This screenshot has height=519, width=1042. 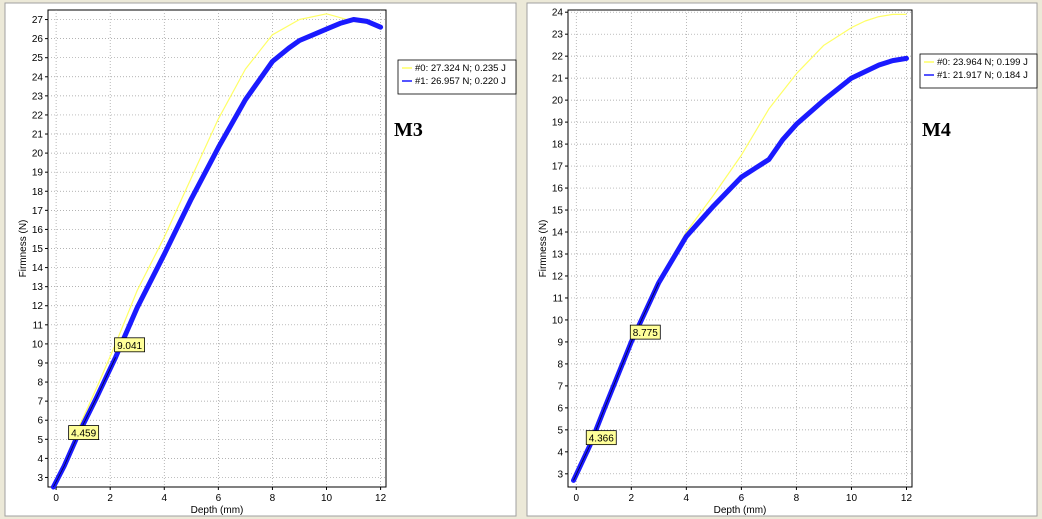 I want to click on series-line-1-core, so click(x=616, y=381).